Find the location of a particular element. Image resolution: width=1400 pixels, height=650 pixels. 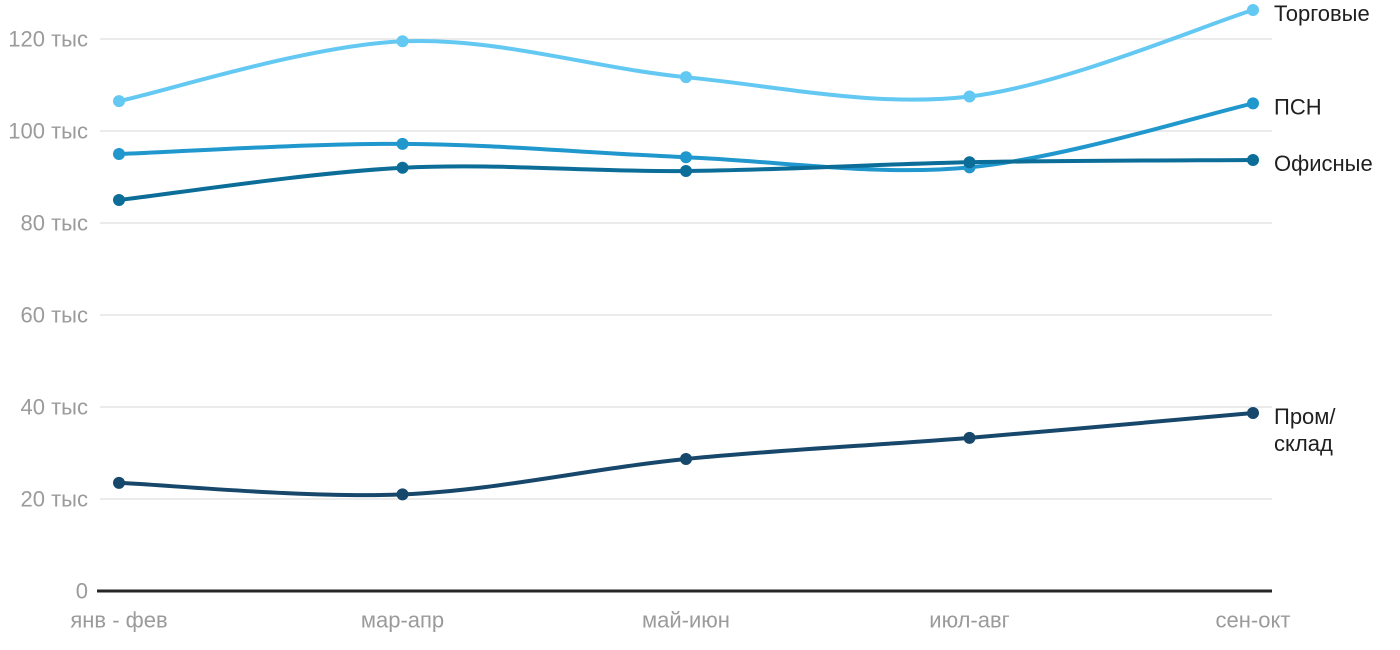

series-line-torgovye is located at coordinates (686, 56).